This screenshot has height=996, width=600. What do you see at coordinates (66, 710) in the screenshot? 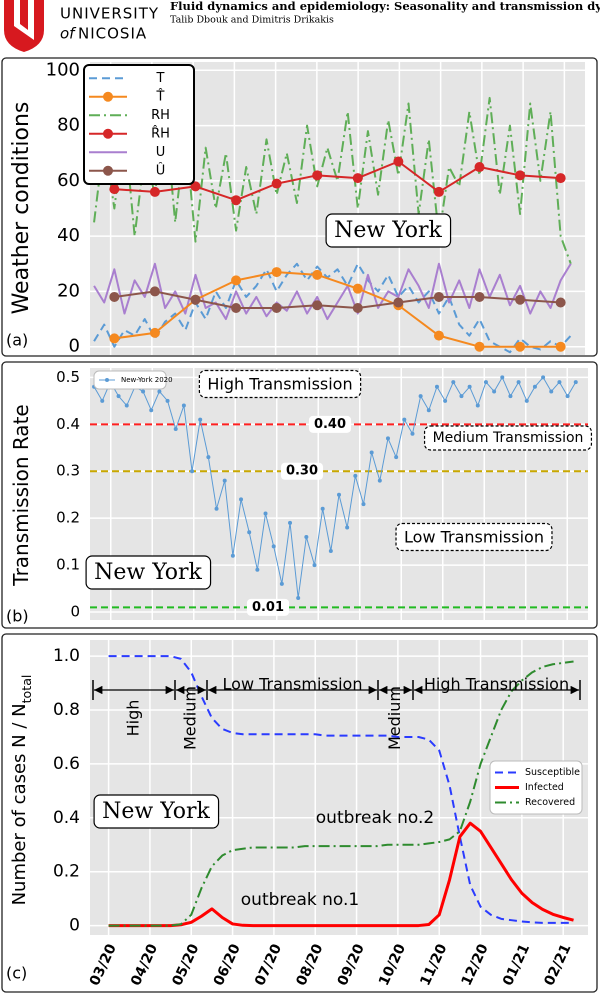
I see `y-tick-label: 0.8` at bounding box center [66, 710].